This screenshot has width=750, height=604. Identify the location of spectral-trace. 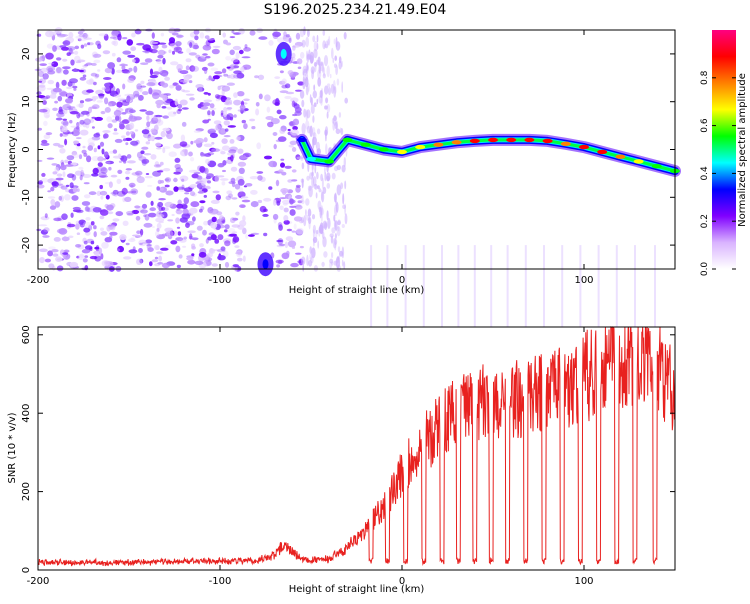
(488, 155).